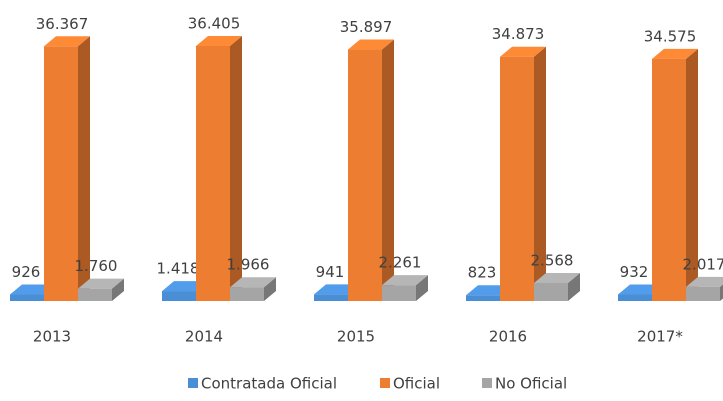 Image resolution: width=723 pixels, height=401 pixels. What do you see at coordinates (508, 337) in the screenshot?
I see `x-tick-label: 2016` at bounding box center [508, 337].